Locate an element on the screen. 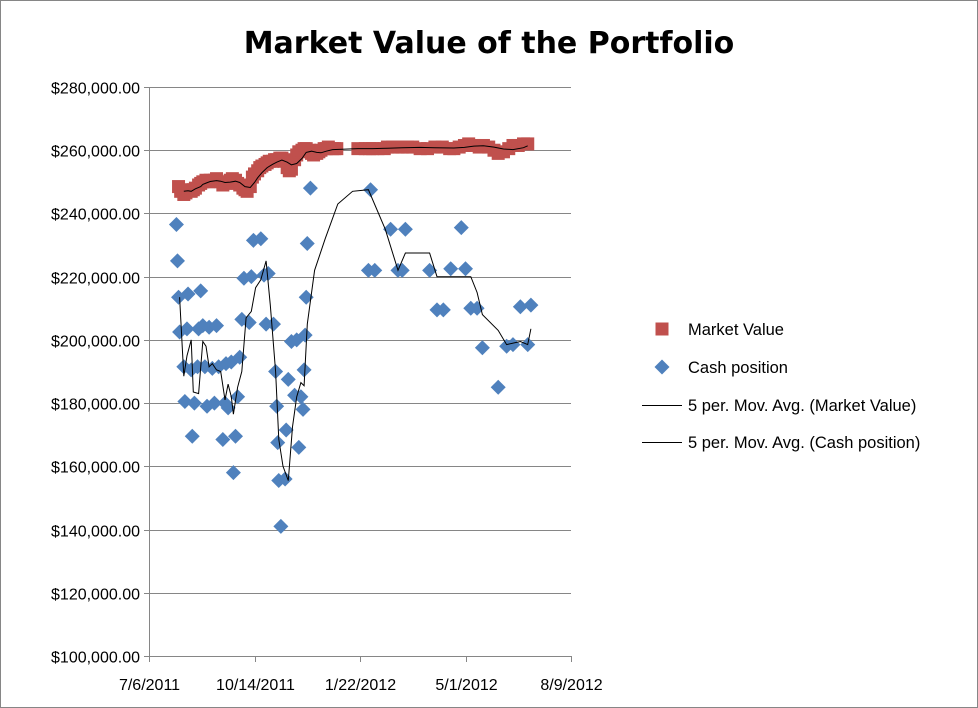 This screenshot has height=708, width=978. y-tick-label: $220,000.00 is located at coordinates (95, 279).